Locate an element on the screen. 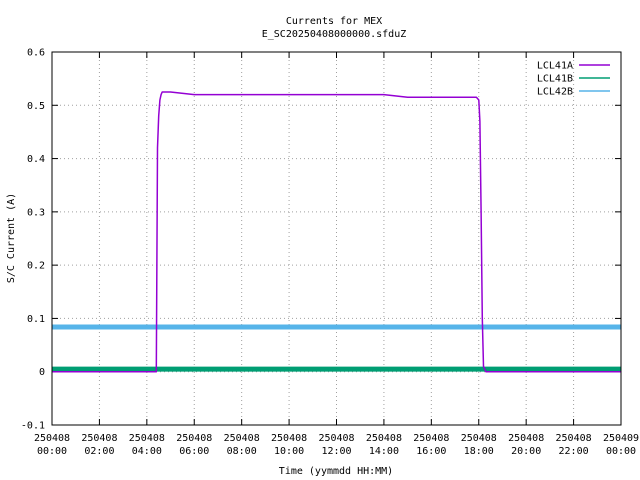  x-tick-label-time: 06:00 is located at coordinates (194, 451).